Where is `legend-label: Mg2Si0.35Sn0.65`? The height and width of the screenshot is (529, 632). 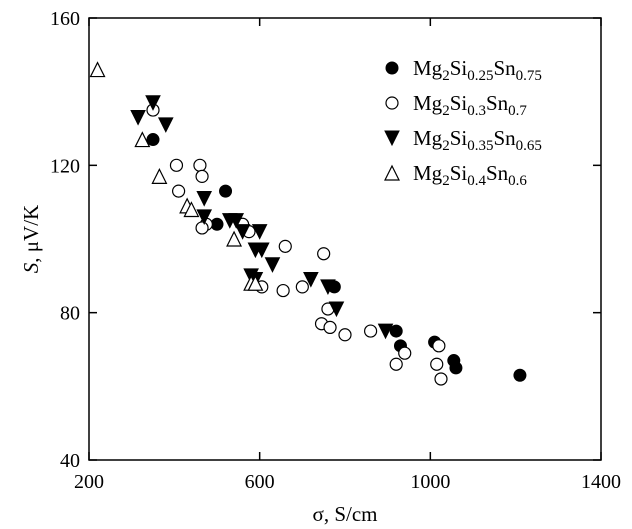 legend-label: Mg2Si0.35Sn0.65 is located at coordinates (477, 140).